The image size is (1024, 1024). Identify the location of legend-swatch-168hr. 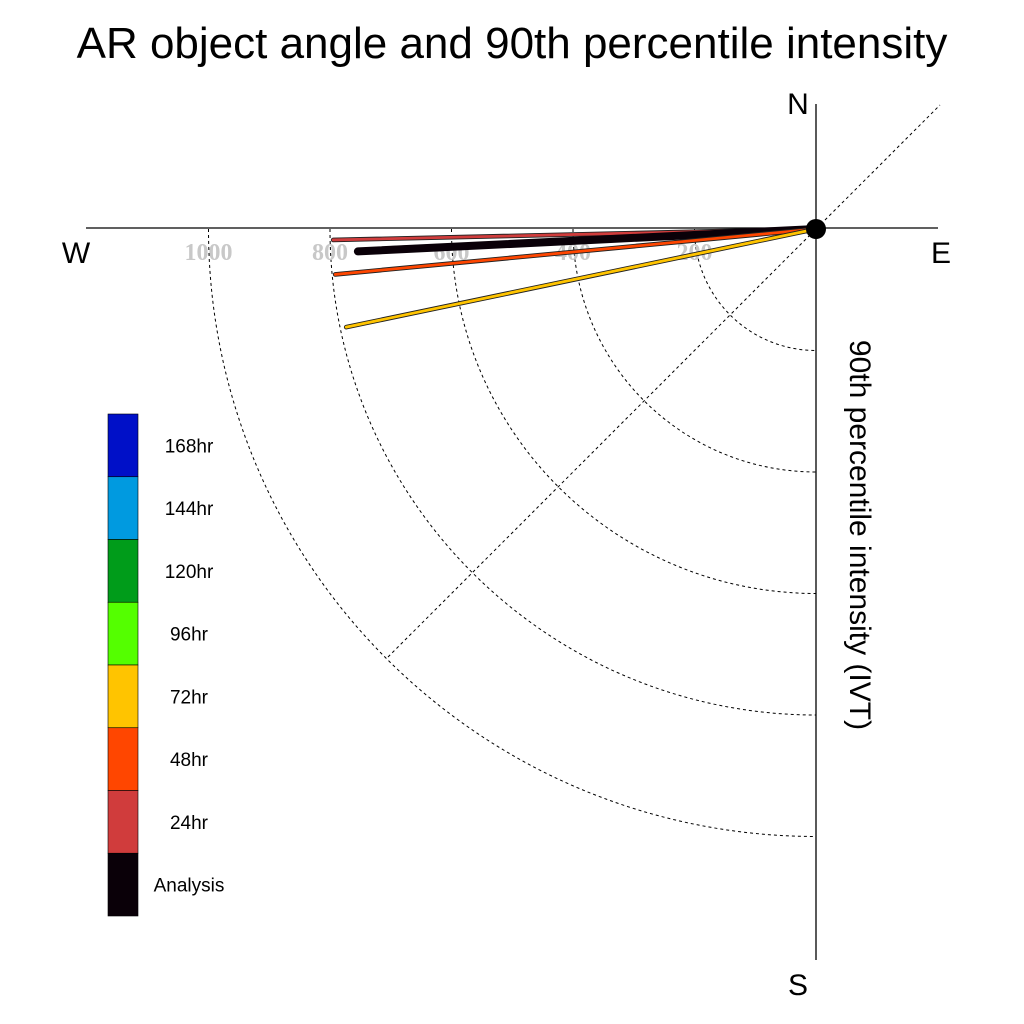
(123, 445).